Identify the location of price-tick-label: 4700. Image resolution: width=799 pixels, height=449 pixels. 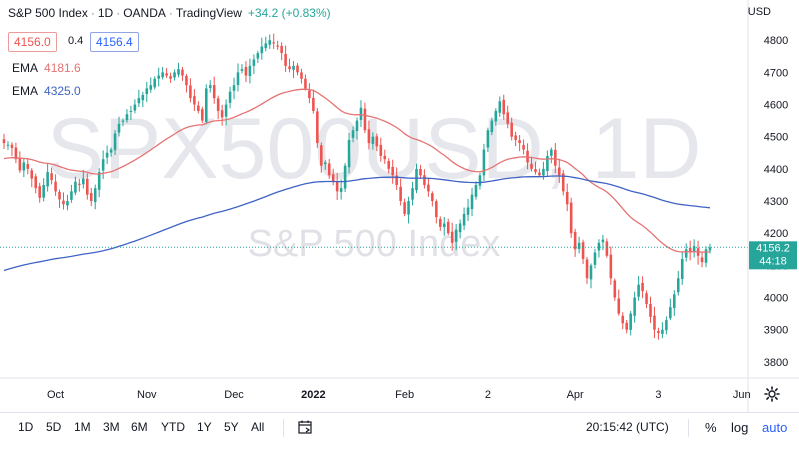
(776, 73).